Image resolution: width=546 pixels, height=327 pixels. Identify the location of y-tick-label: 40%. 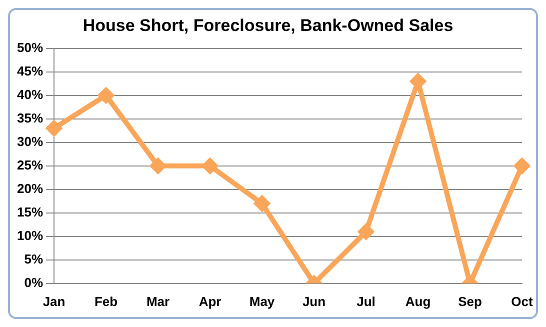
(30, 94).